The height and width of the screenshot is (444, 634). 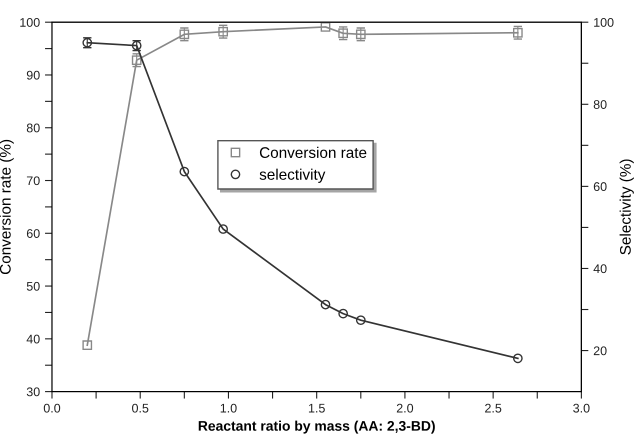 What do you see at coordinates (581, 408) in the screenshot?
I see `x-tick-label: 3.0` at bounding box center [581, 408].